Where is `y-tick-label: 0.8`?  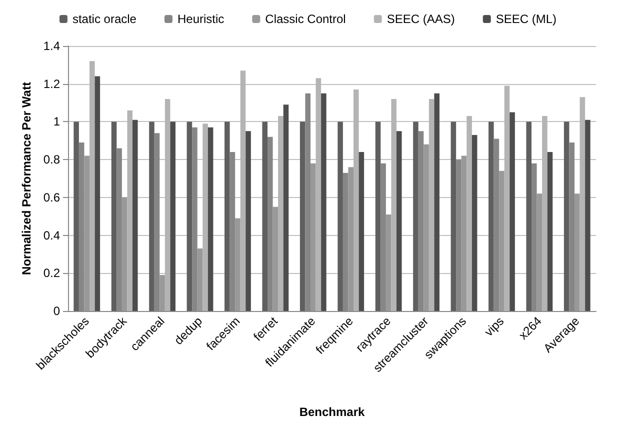
y-tick-label: 0.8 is located at coordinates (51, 159).